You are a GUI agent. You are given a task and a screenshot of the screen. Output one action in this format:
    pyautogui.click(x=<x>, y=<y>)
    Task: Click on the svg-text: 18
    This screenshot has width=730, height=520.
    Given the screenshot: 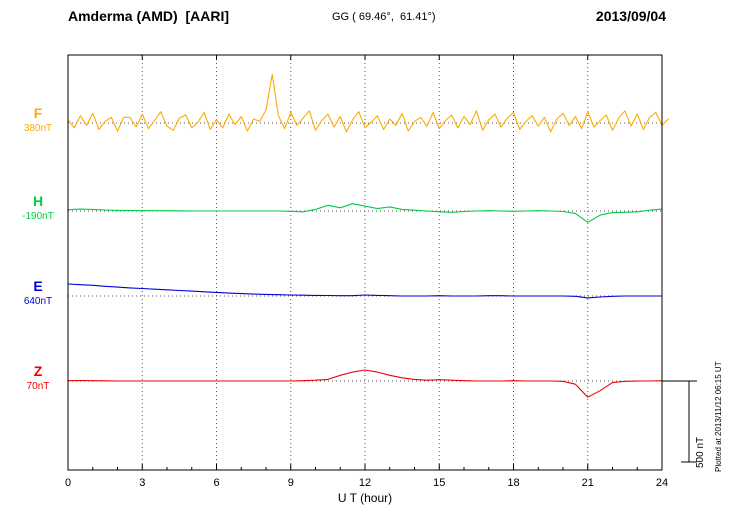 What is the action you would take?
    pyautogui.click(x=513, y=483)
    